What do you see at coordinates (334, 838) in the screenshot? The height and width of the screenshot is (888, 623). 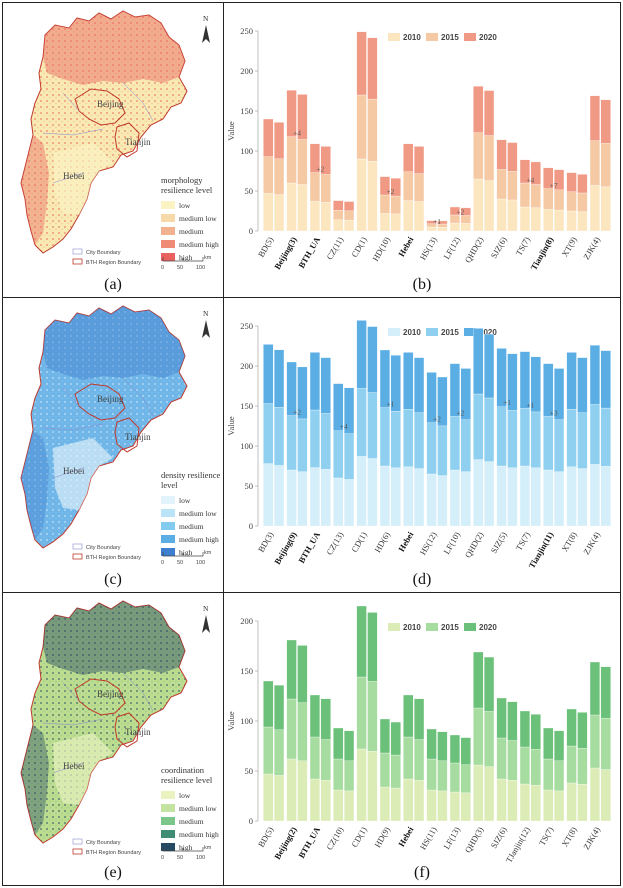 I see `category-label: CZ(10)` at bounding box center [334, 838].